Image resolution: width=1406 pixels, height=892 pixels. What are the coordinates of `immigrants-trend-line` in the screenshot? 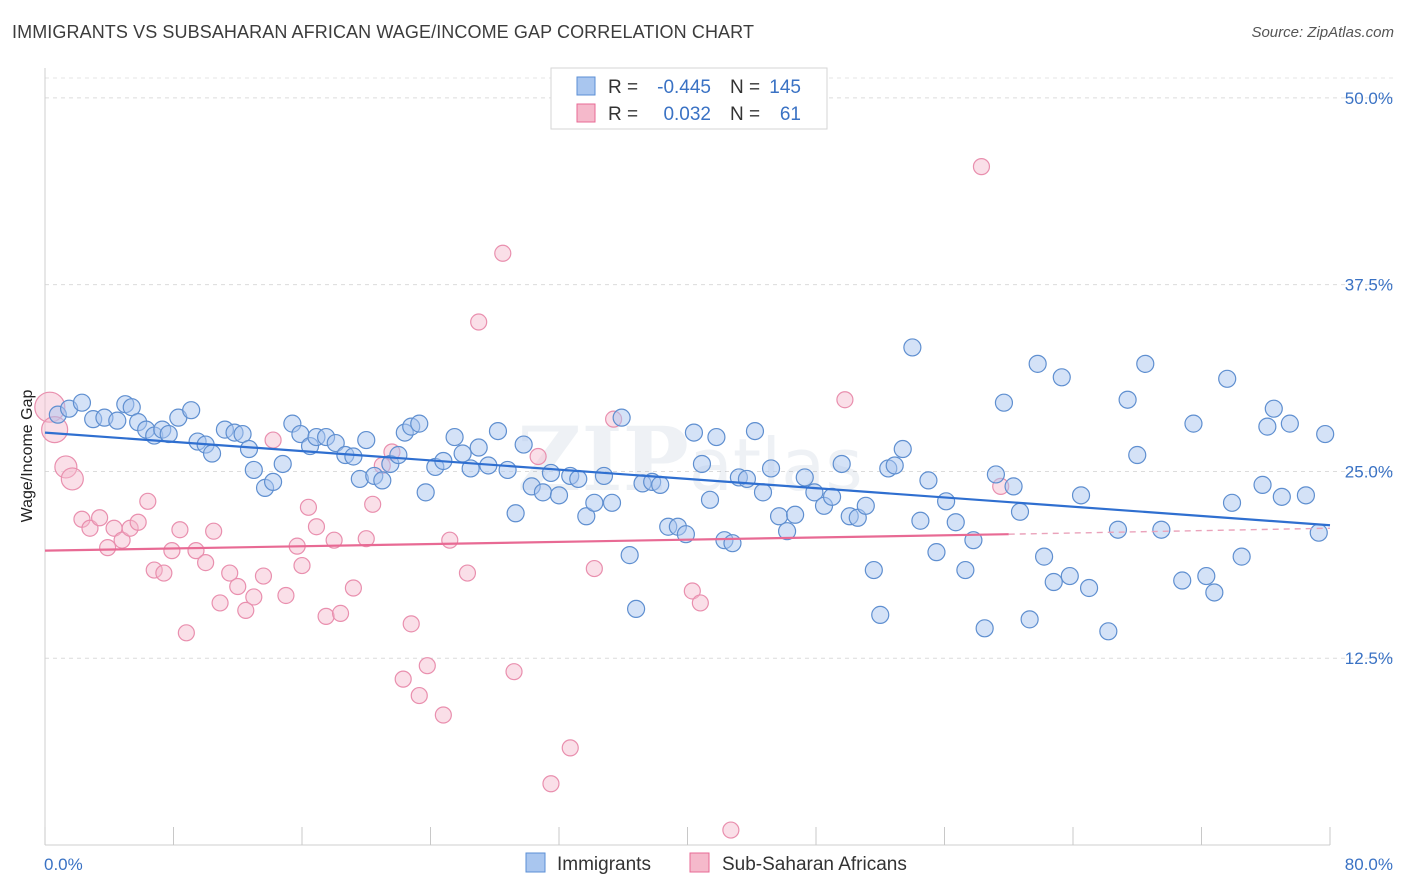 It's located at (687, 479).